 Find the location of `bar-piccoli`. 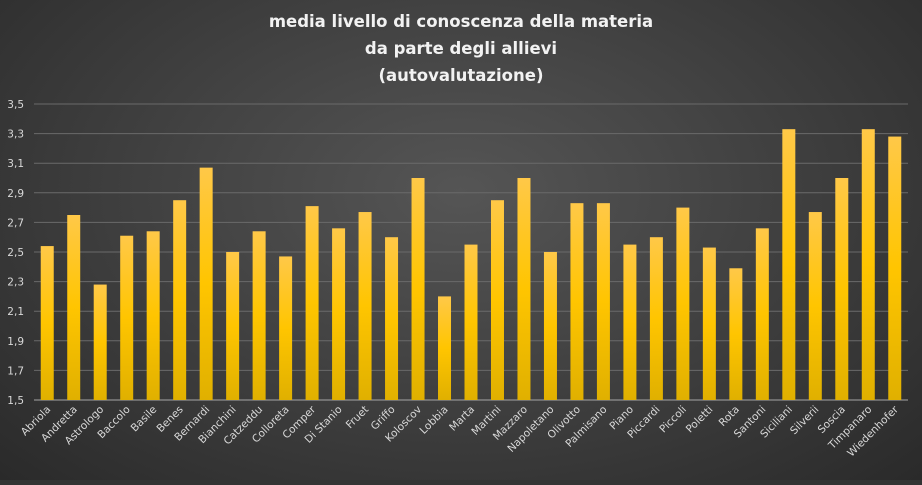

bar-piccoli is located at coordinates (683, 303).